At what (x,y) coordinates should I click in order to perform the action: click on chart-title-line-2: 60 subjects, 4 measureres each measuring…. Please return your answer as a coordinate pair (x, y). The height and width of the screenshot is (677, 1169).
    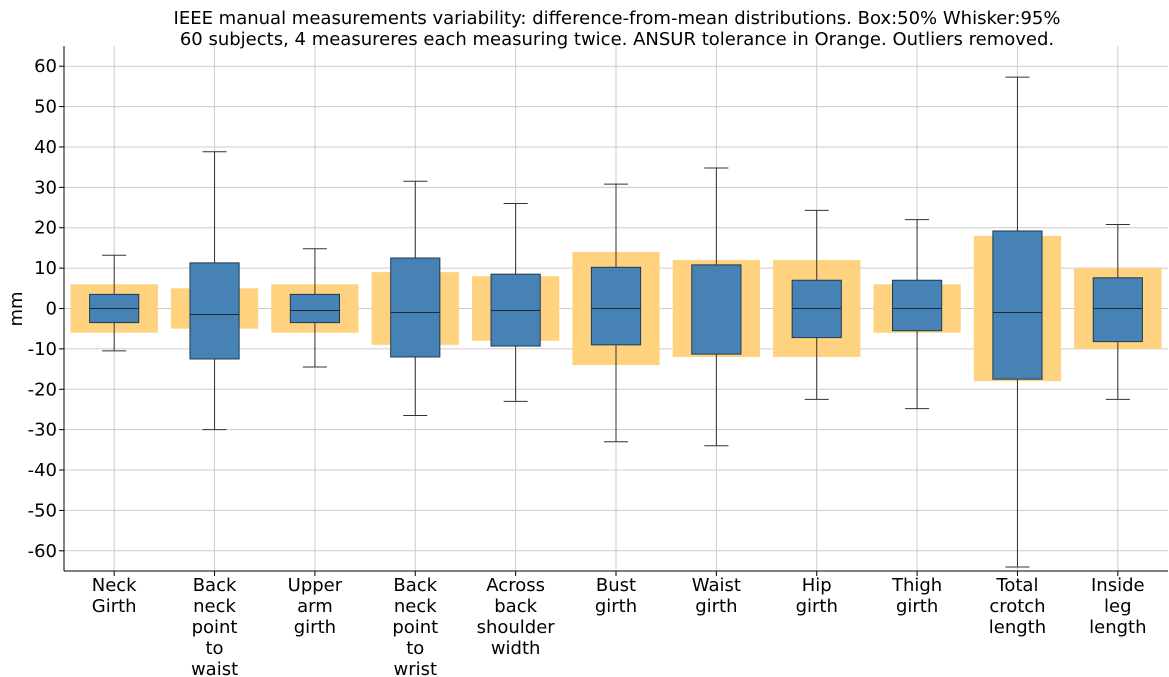
    Looking at the image, I should click on (617, 39).